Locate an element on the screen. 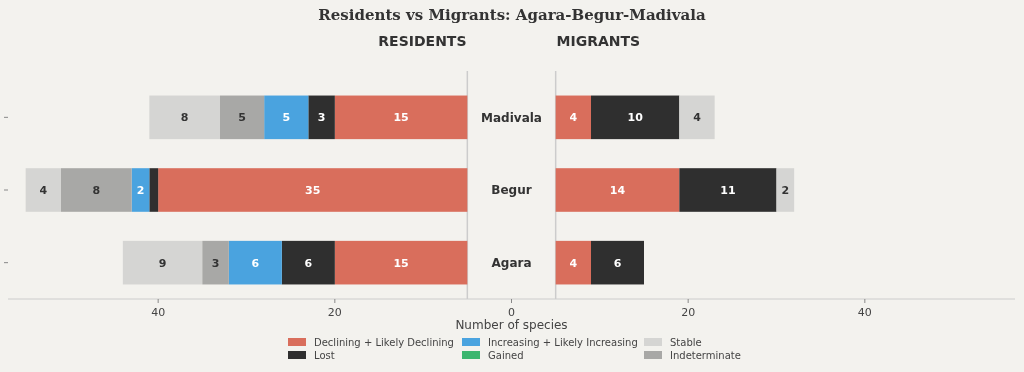  data-label: 10 is located at coordinates (635, 118).